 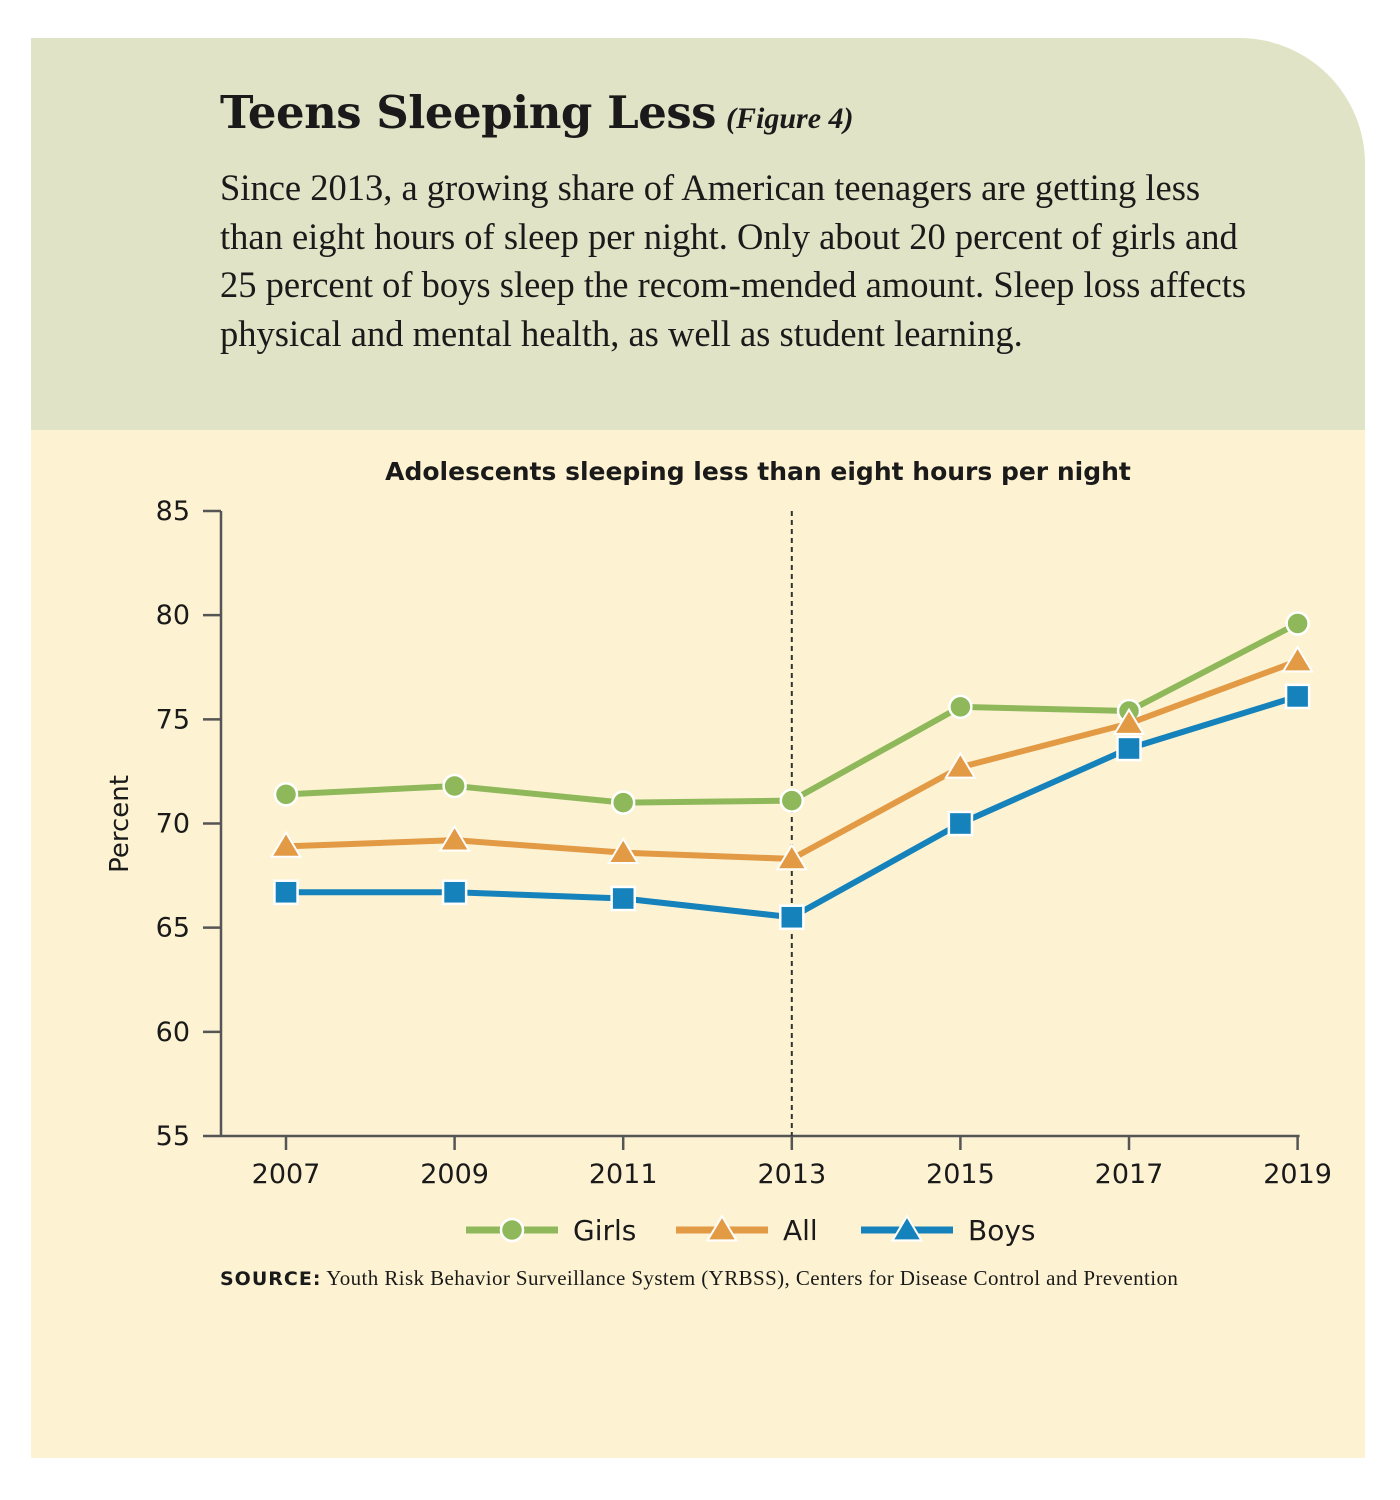 What do you see at coordinates (173, 1136) in the screenshot?
I see `y-tick-label: 55` at bounding box center [173, 1136].